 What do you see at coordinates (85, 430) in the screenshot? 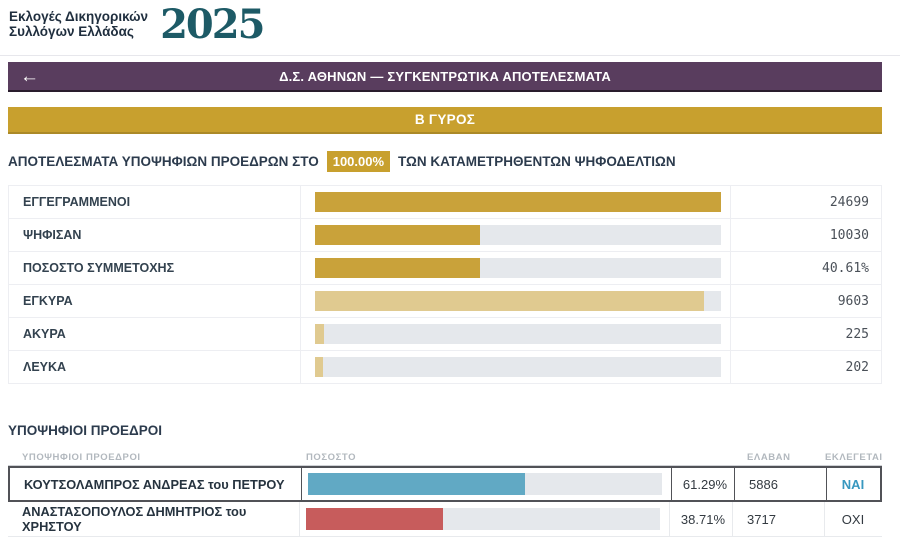
I see `candidates-section-title: ΥΠΟΨΗΦΙΟΙ ΠΡΟΕΔΡΟΙ` at bounding box center [85, 430].